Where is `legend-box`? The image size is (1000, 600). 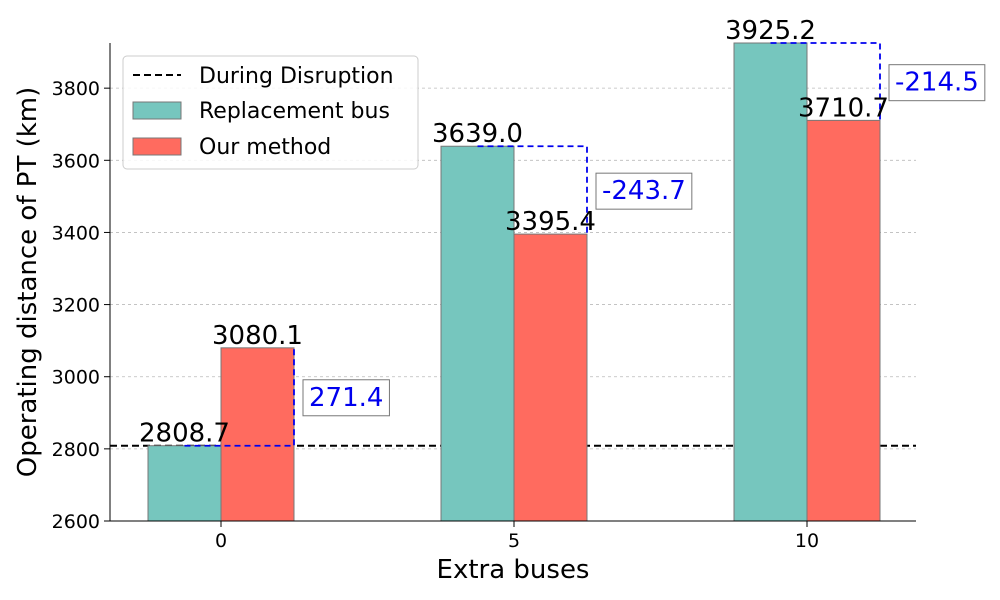 legend-box is located at coordinates (270, 112).